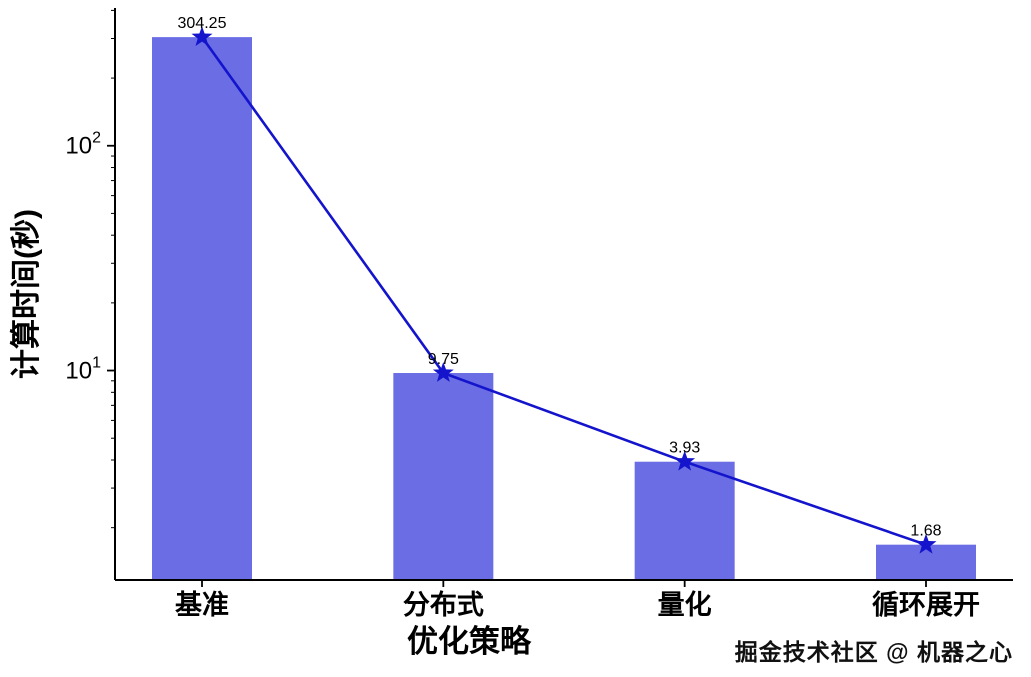 The height and width of the screenshot is (677, 1031). What do you see at coordinates (443, 359) in the screenshot?
I see `value-label-1: 9.75` at bounding box center [443, 359].